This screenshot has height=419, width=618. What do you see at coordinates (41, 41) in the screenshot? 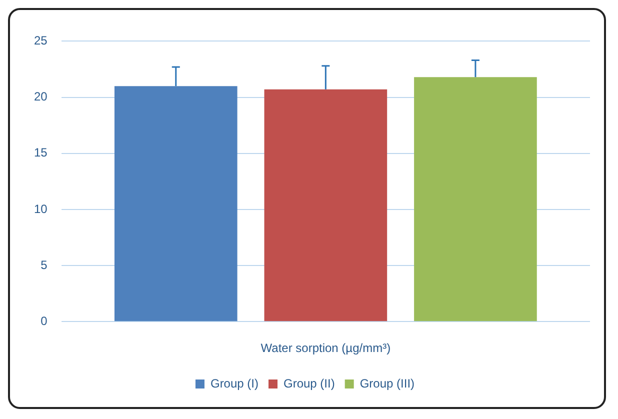
I see `y-tick-label: 25` at bounding box center [41, 41].